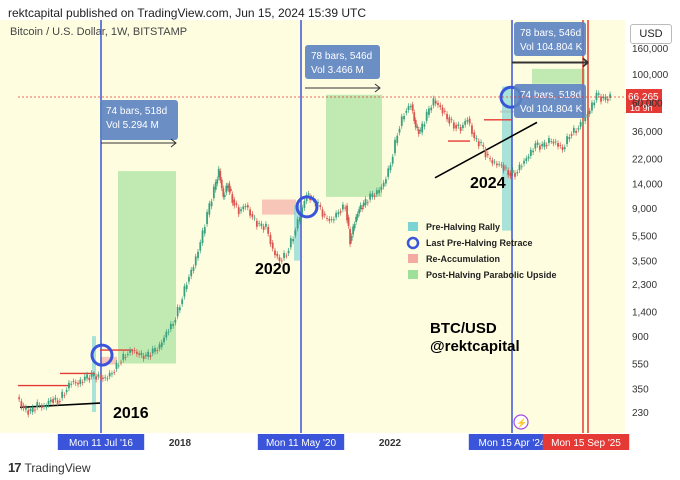 The height and width of the screenshot is (480, 680). What do you see at coordinates (173, 143) in the screenshot?
I see `arrow-head` at bounding box center [173, 143].